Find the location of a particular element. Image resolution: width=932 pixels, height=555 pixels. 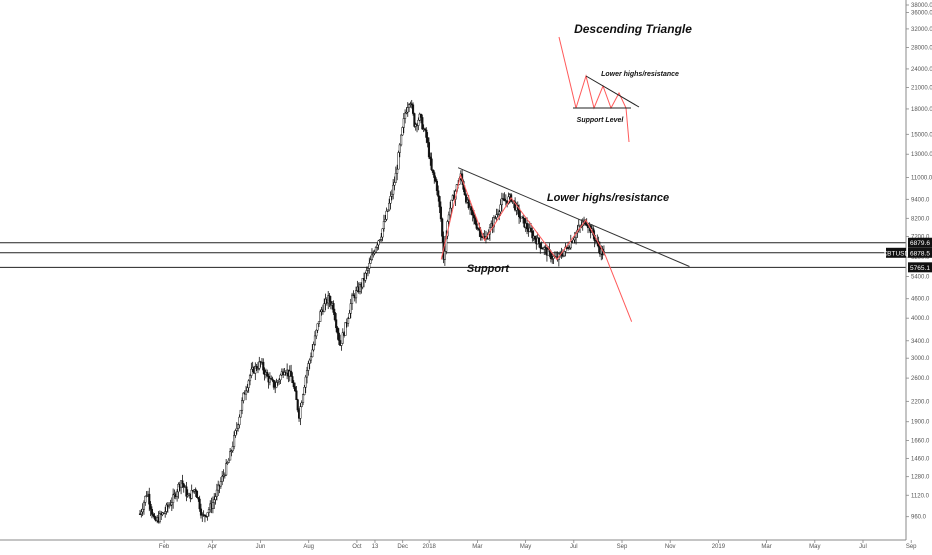

schematic-entry-line is located at coordinates (567, 72).